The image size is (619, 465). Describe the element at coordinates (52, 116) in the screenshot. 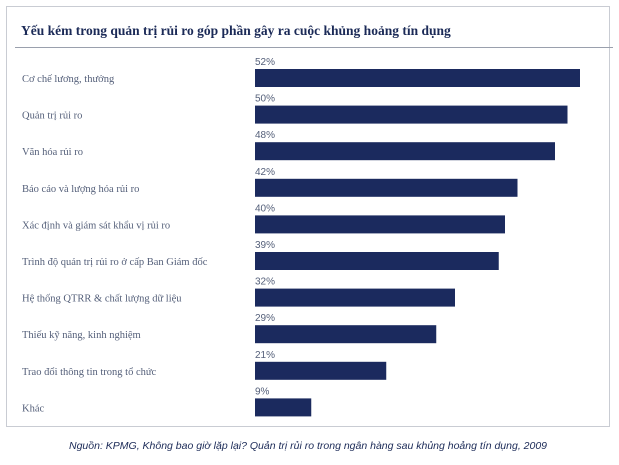

I see `category-label-2: Quản trị rủi ro` at that location.